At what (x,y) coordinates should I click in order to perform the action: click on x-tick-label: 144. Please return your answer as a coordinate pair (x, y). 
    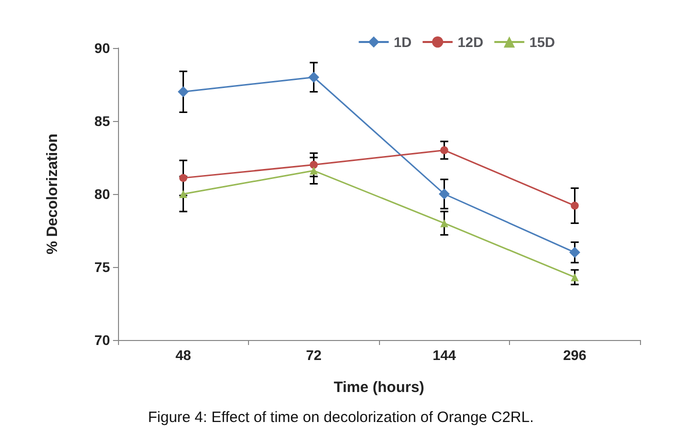
    Looking at the image, I should click on (444, 355).